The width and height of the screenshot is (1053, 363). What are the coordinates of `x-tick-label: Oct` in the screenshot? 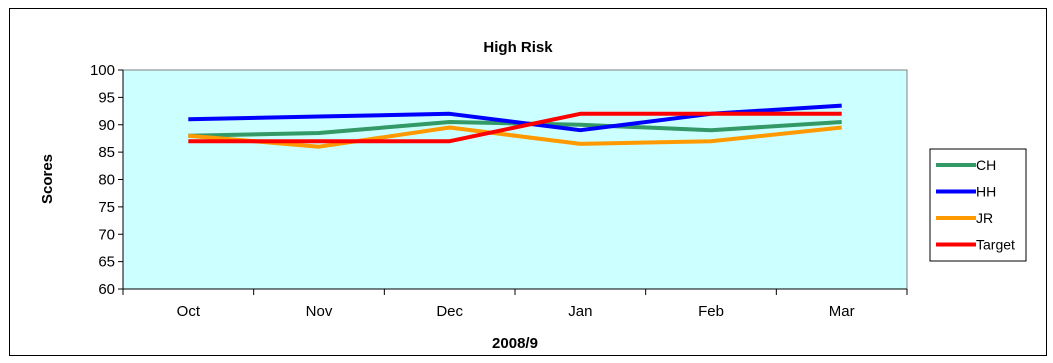 It's located at (189, 311).